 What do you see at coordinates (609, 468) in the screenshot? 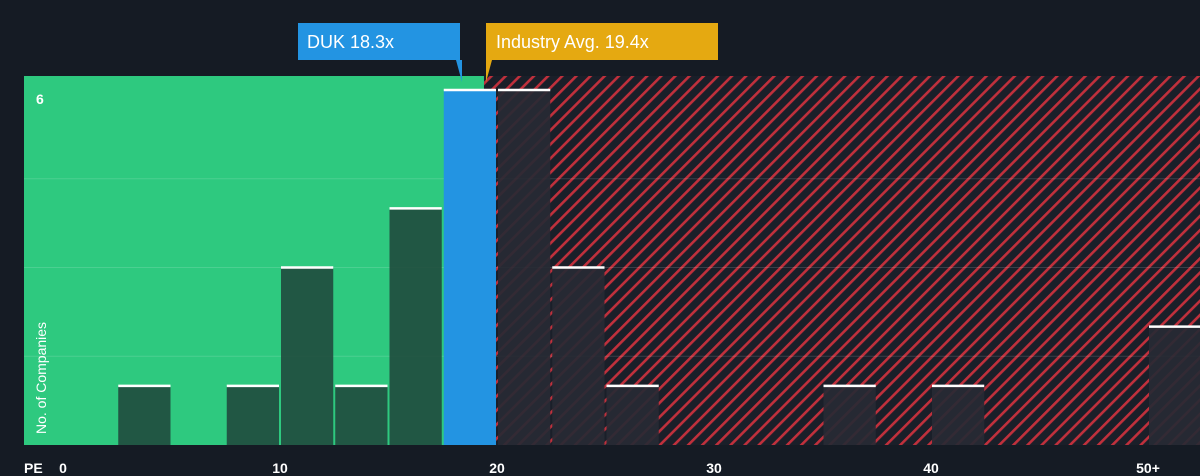
I see `x-axis-ticks: 0 10 20 30 40 50+` at bounding box center [609, 468].